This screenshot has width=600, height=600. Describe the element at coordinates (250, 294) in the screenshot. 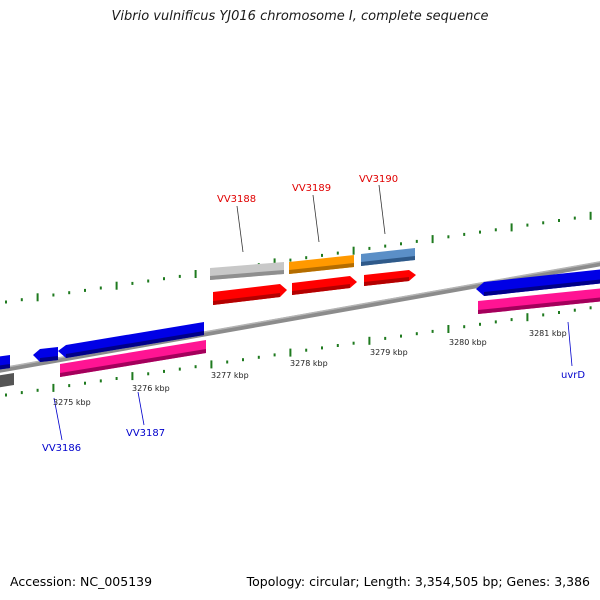

I see `cds-arrow-vv3188` at that location.